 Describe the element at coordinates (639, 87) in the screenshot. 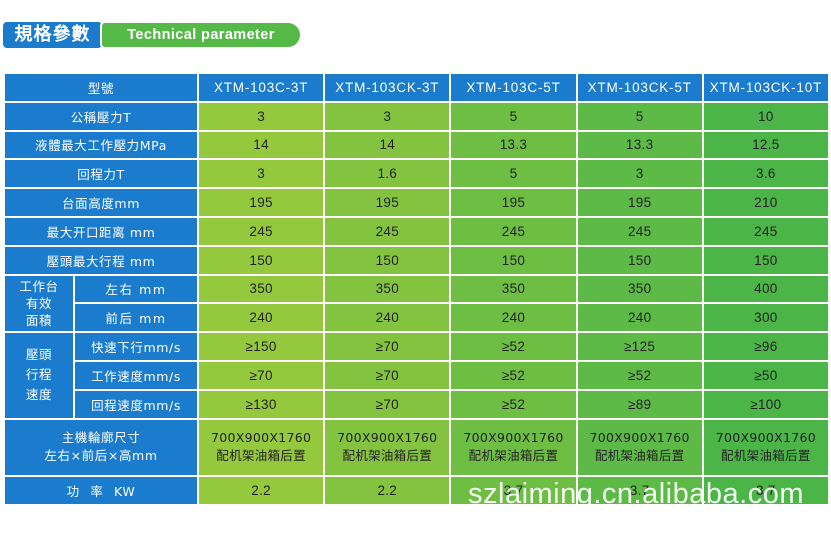

I see `model-name-cell: XTM-103CK-5T` at that location.